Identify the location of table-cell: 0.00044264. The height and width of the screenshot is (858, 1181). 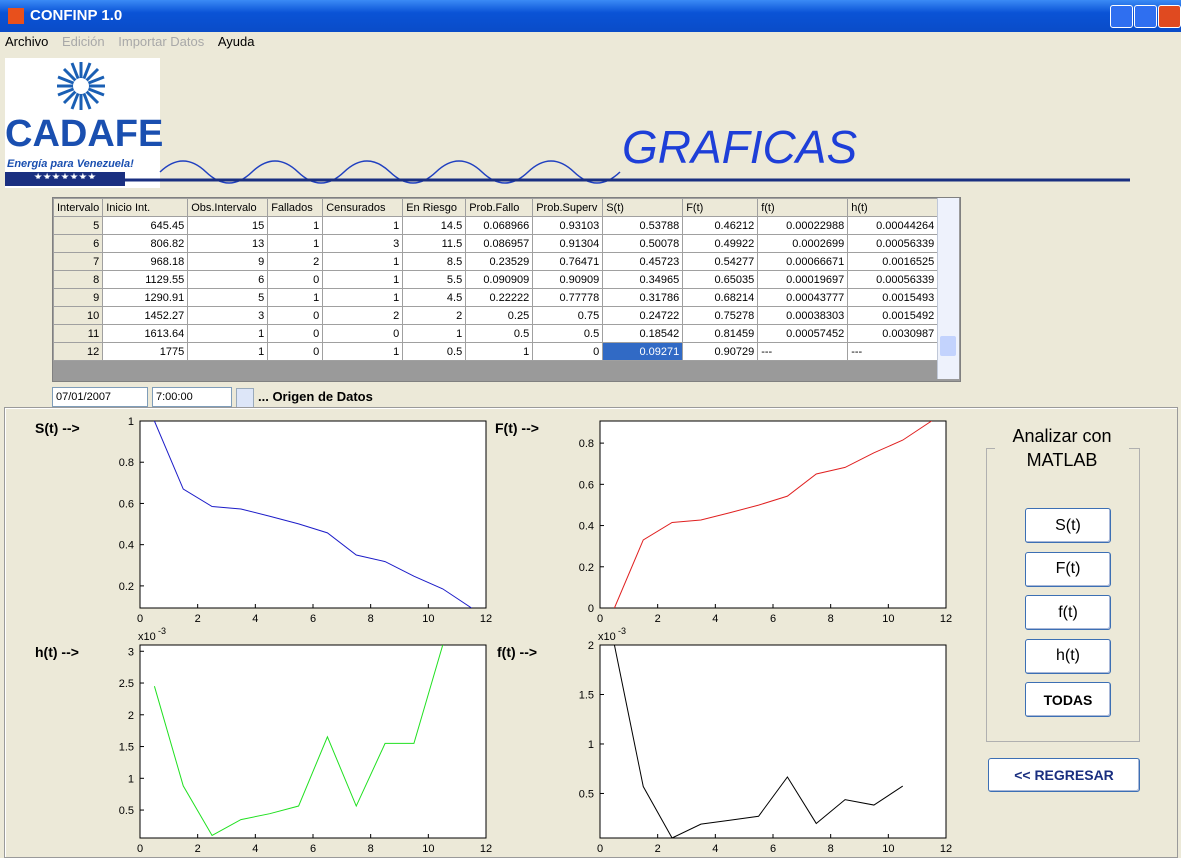
(893, 225).